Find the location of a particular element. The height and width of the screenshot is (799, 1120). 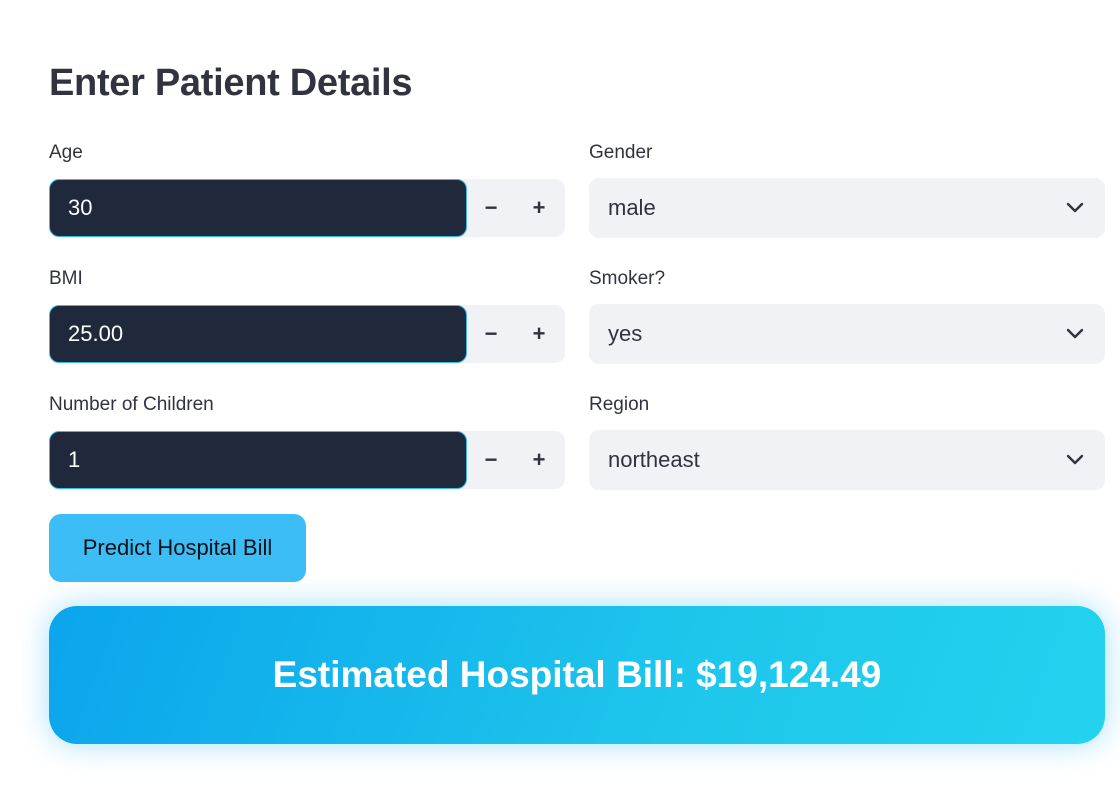

bmi-field: 25.00 is located at coordinates (258, 334).